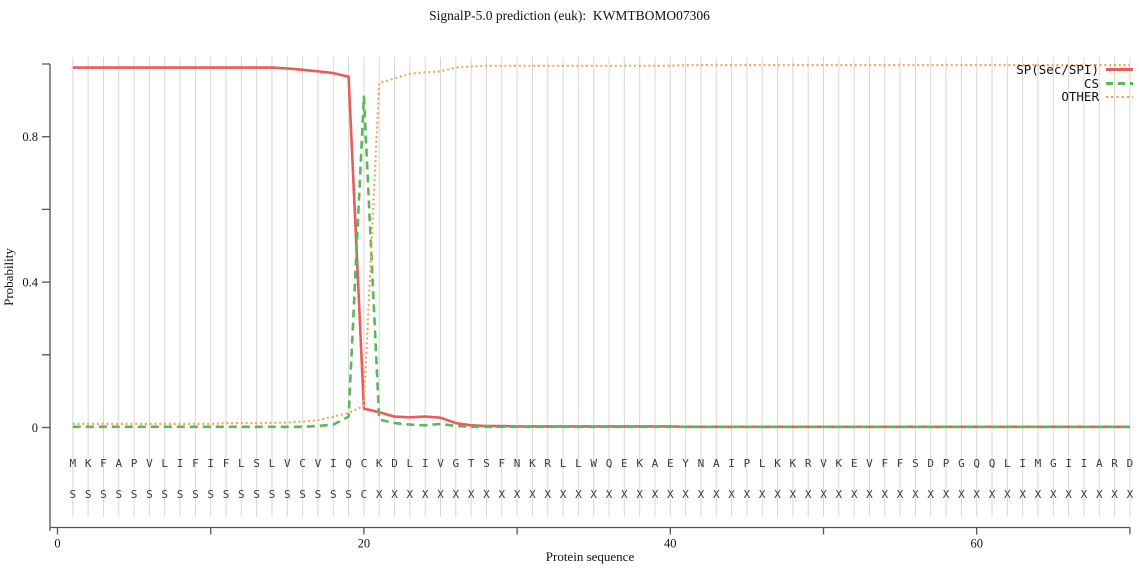  I want to click on sequence-letter: N, so click(517, 463).